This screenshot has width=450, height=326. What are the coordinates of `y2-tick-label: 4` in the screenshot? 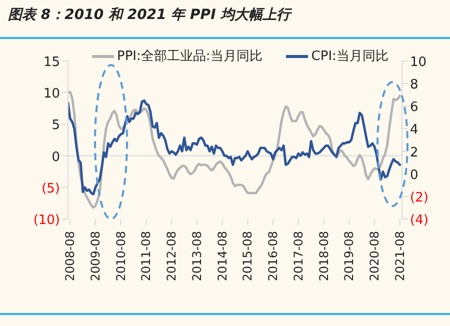 It's located at (414, 130).